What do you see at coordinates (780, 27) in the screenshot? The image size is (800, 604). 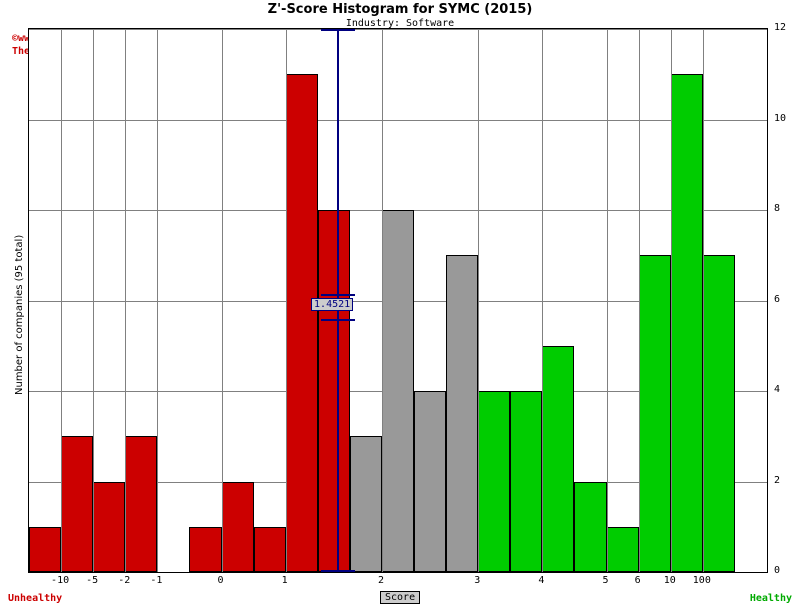 I see `y-tick-label: 12` at bounding box center [780, 27].